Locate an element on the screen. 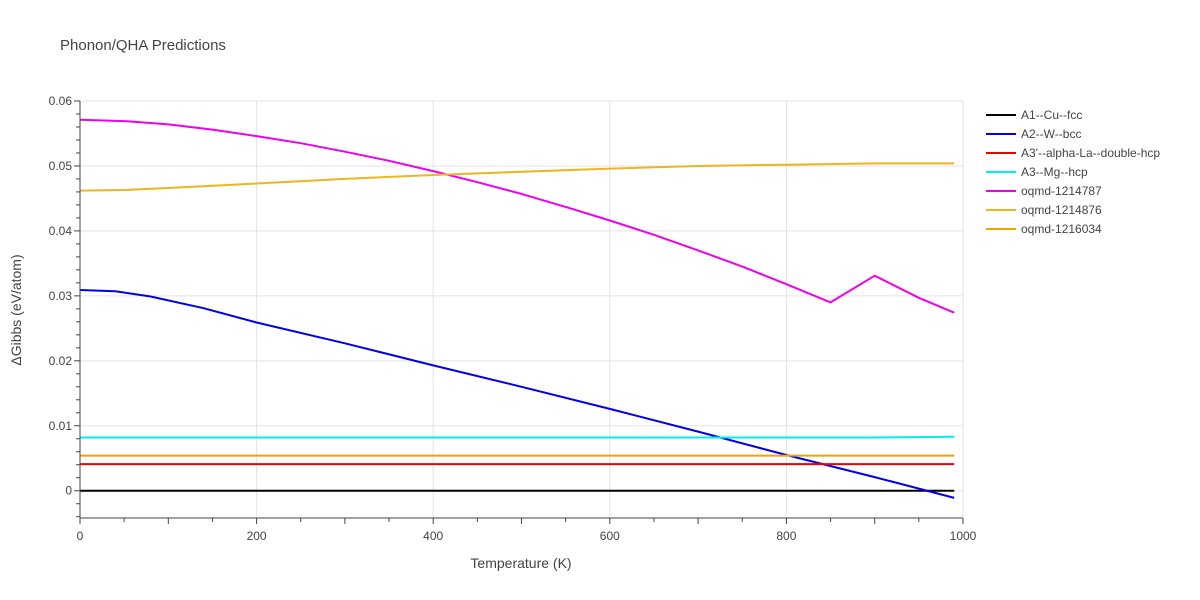 Image resolution: width=1200 pixels, height=600 pixels. legend-entry: A1--Cu--fcc is located at coordinates (1051, 115).